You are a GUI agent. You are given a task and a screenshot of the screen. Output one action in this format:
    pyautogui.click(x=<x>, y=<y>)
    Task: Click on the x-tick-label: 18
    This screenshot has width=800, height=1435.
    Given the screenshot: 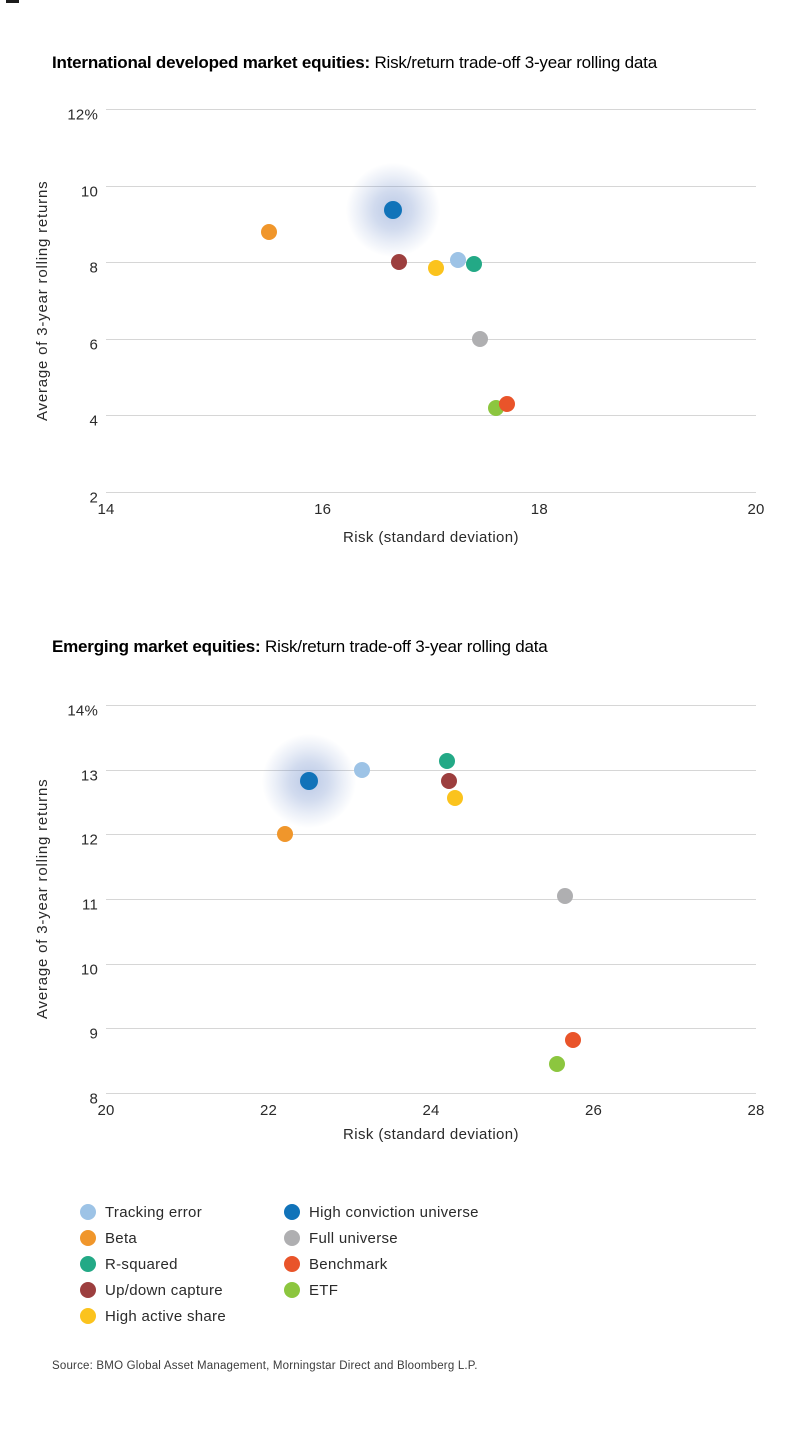 What is the action you would take?
    pyautogui.click(x=539, y=509)
    